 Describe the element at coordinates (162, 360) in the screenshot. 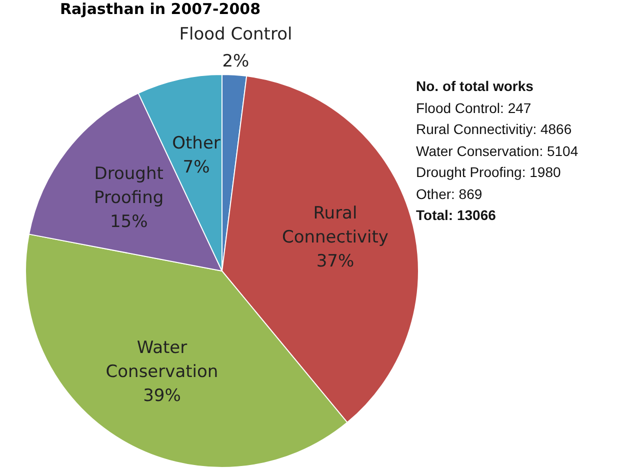

I see `slice-label: Water Conservation` at that location.